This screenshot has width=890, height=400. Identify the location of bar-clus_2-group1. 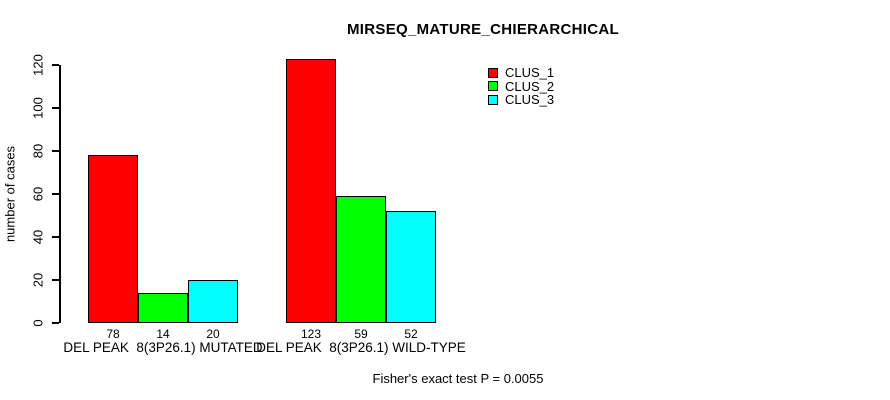
(163, 307).